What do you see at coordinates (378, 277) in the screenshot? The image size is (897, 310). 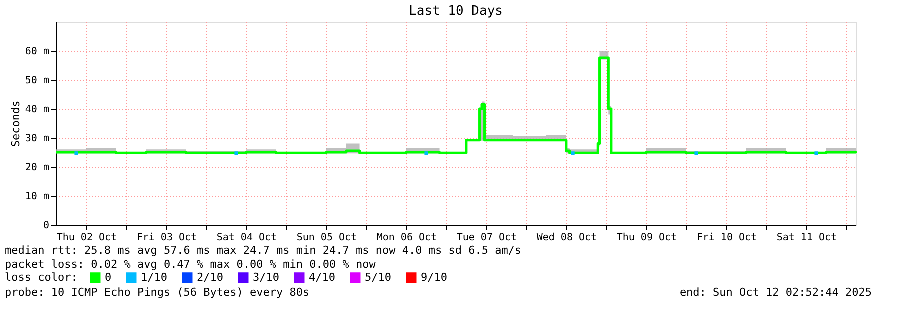 I see `legend-label: 5/10` at bounding box center [378, 277].